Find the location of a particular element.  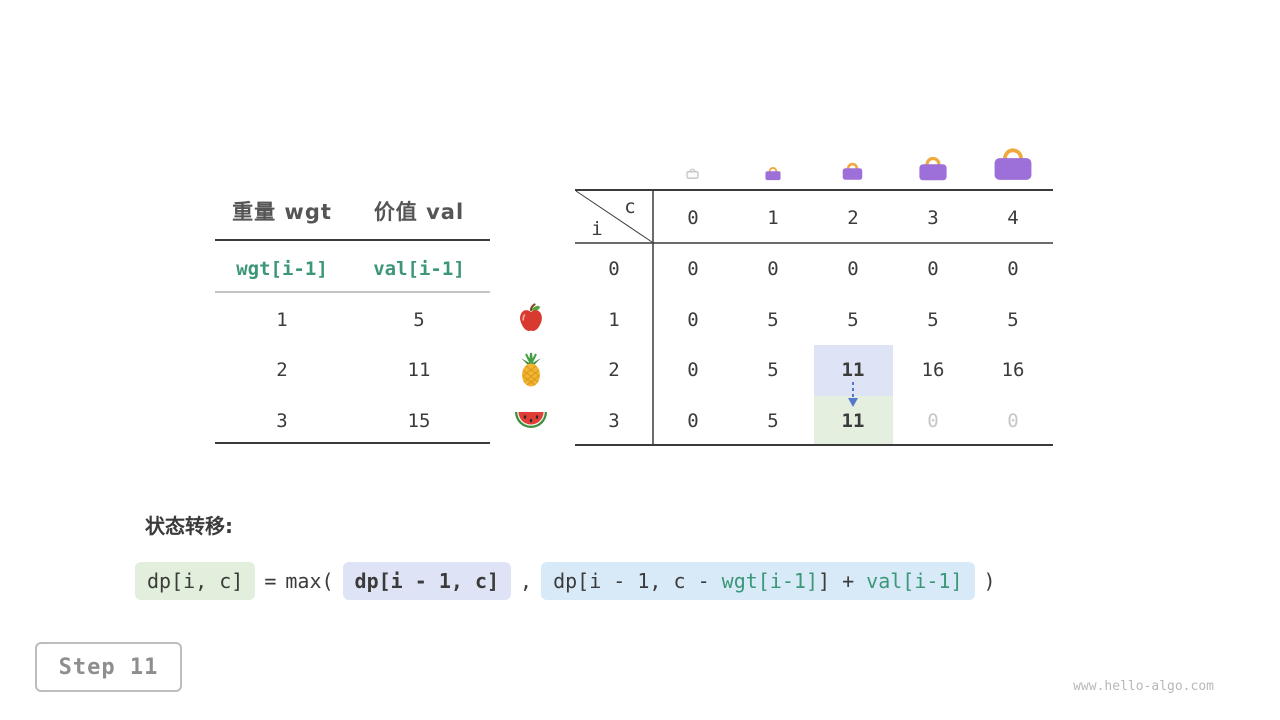

formula-close-paren: ) is located at coordinates (989, 581).